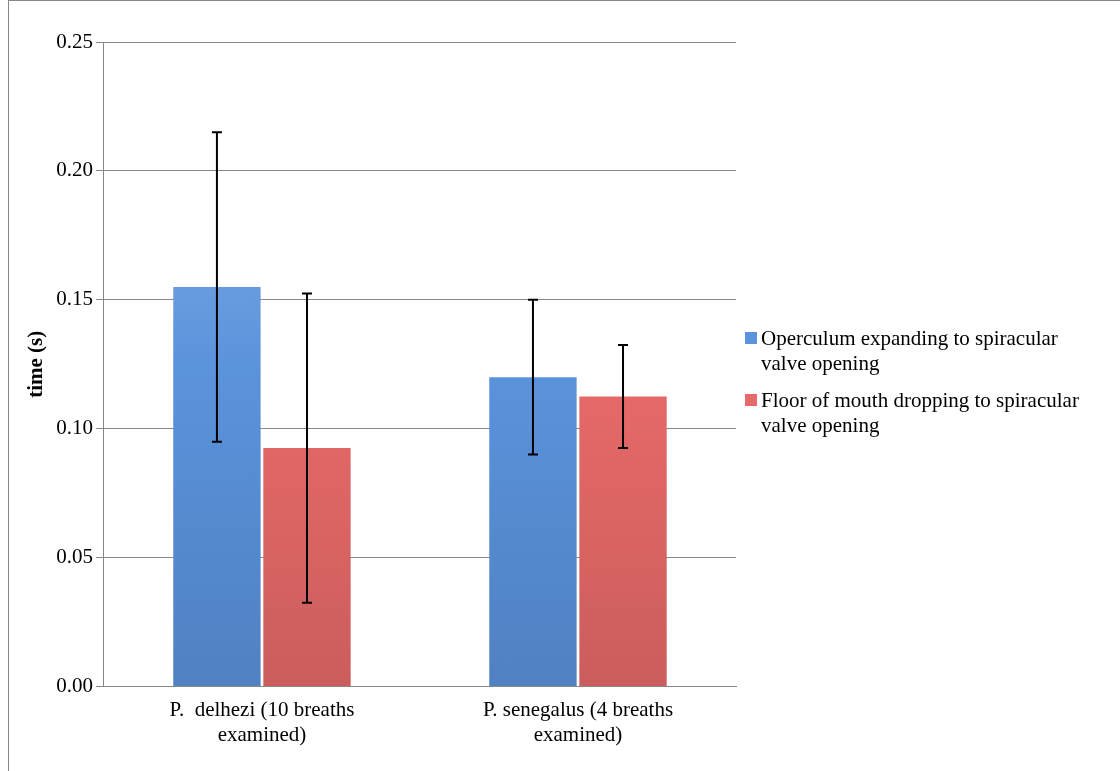 The width and height of the screenshot is (1120, 771). What do you see at coordinates (920, 413) in the screenshot?
I see `legend-label: Floor of mouth dropping to spiracular valve opening` at bounding box center [920, 413].